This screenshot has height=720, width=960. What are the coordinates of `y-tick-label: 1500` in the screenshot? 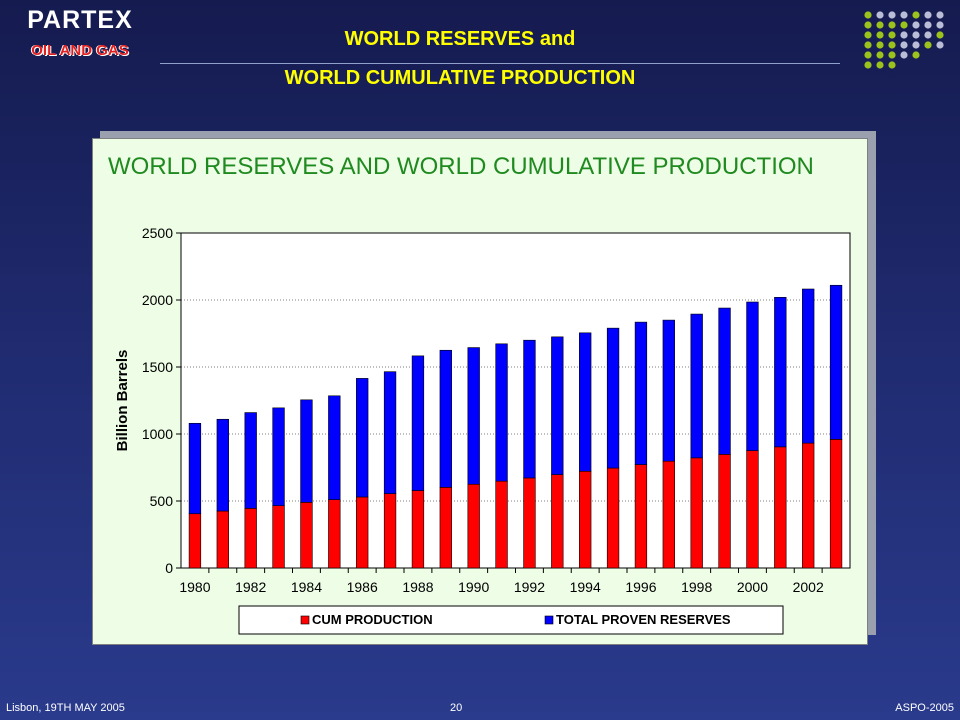 It's located at (157, 367).